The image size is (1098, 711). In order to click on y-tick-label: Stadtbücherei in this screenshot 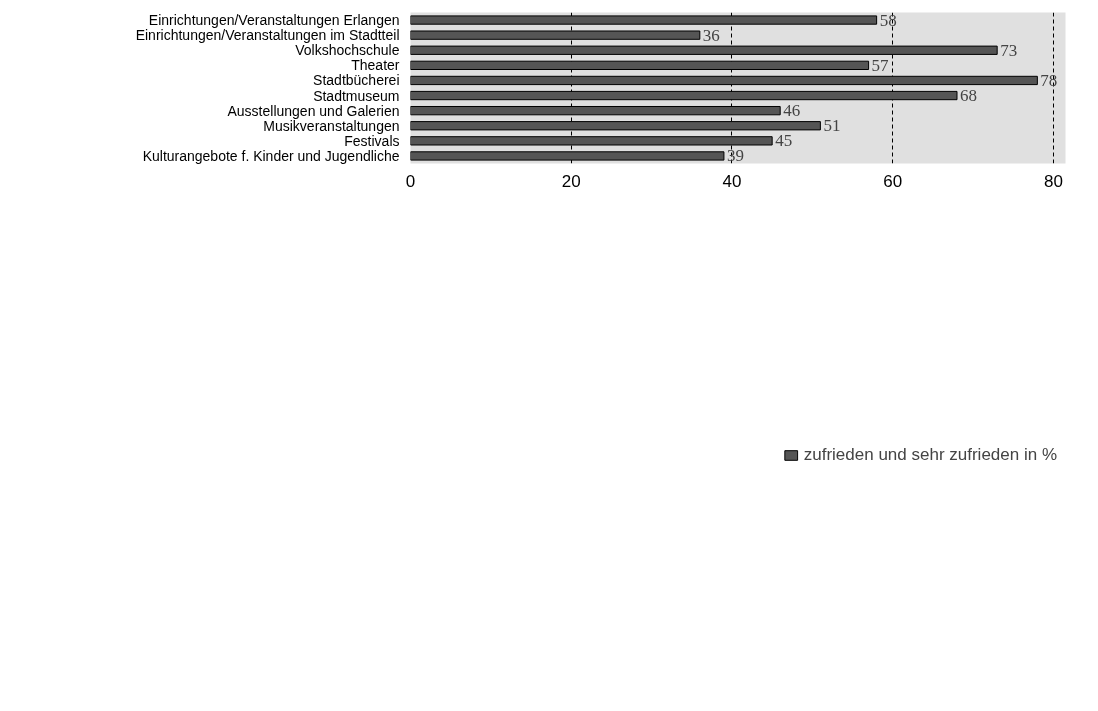, I will do `click(356, 80)`.